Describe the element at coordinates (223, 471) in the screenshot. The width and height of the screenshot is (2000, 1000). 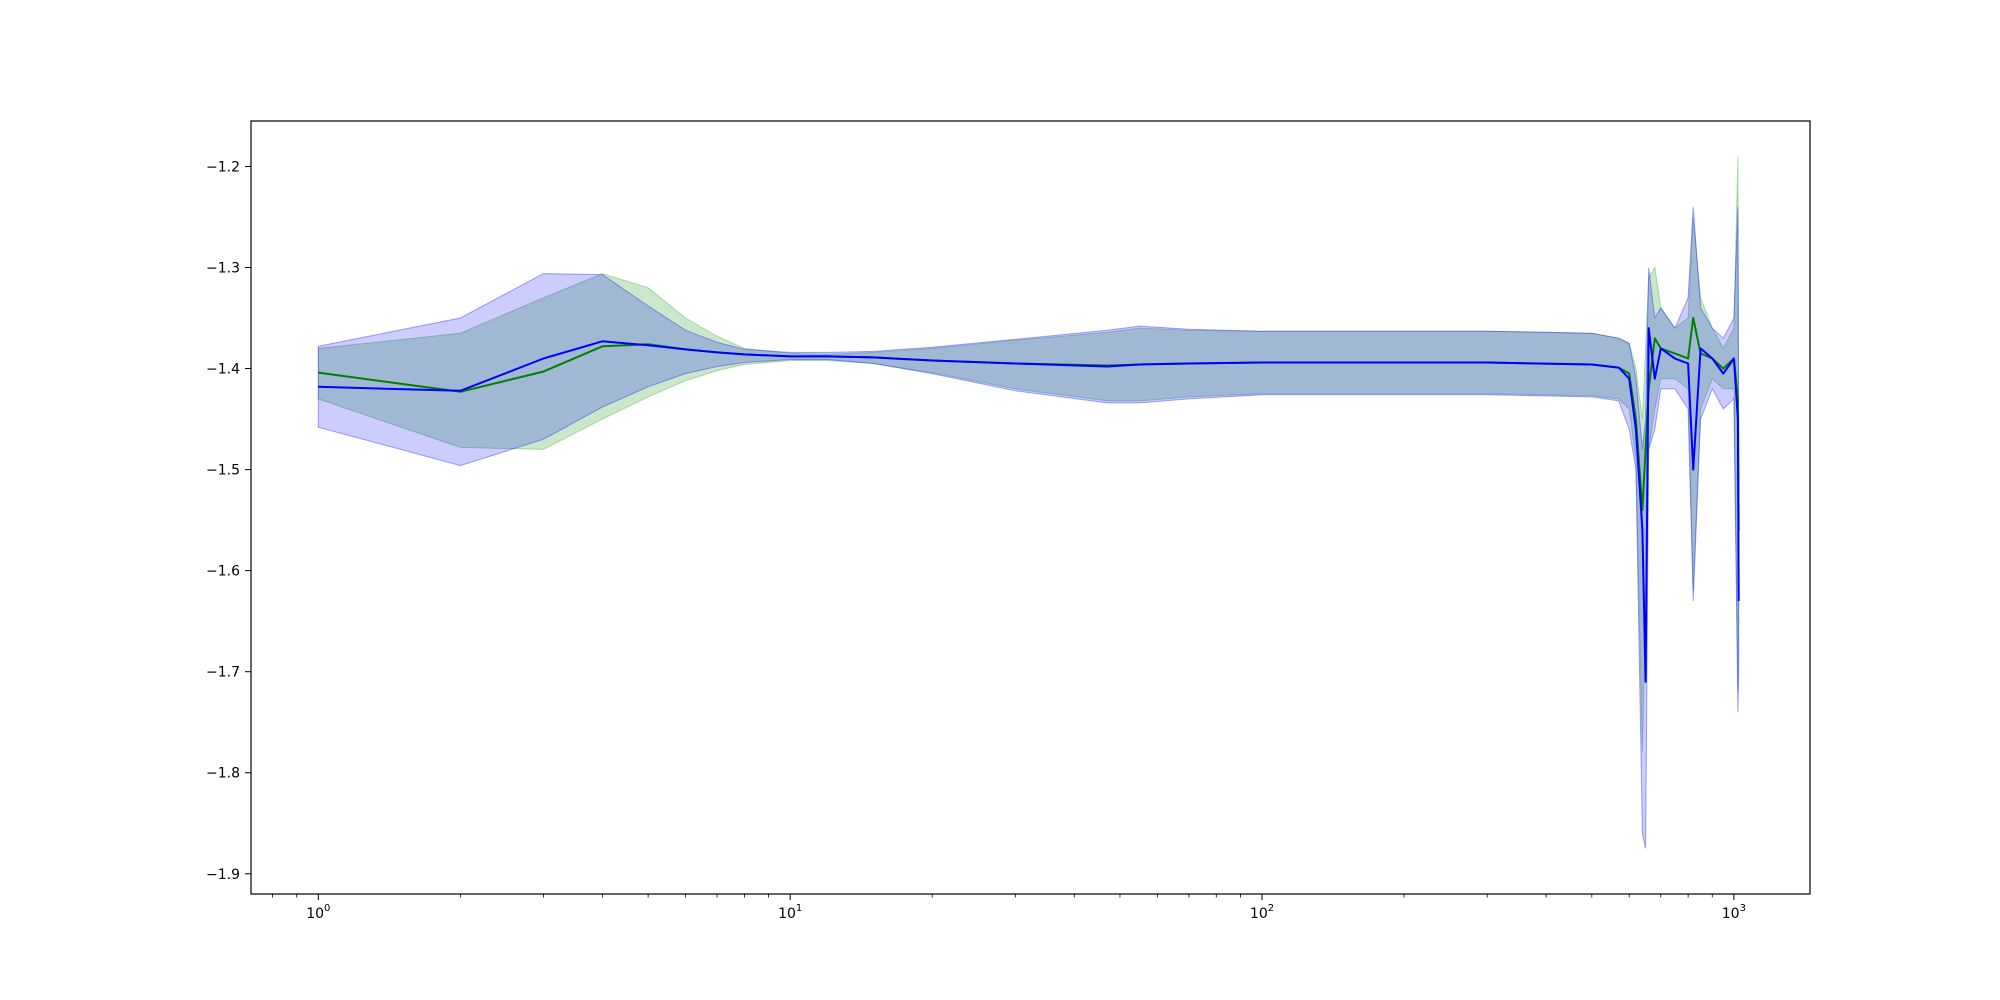
I see `y-tick-label: −1.5` at that location.